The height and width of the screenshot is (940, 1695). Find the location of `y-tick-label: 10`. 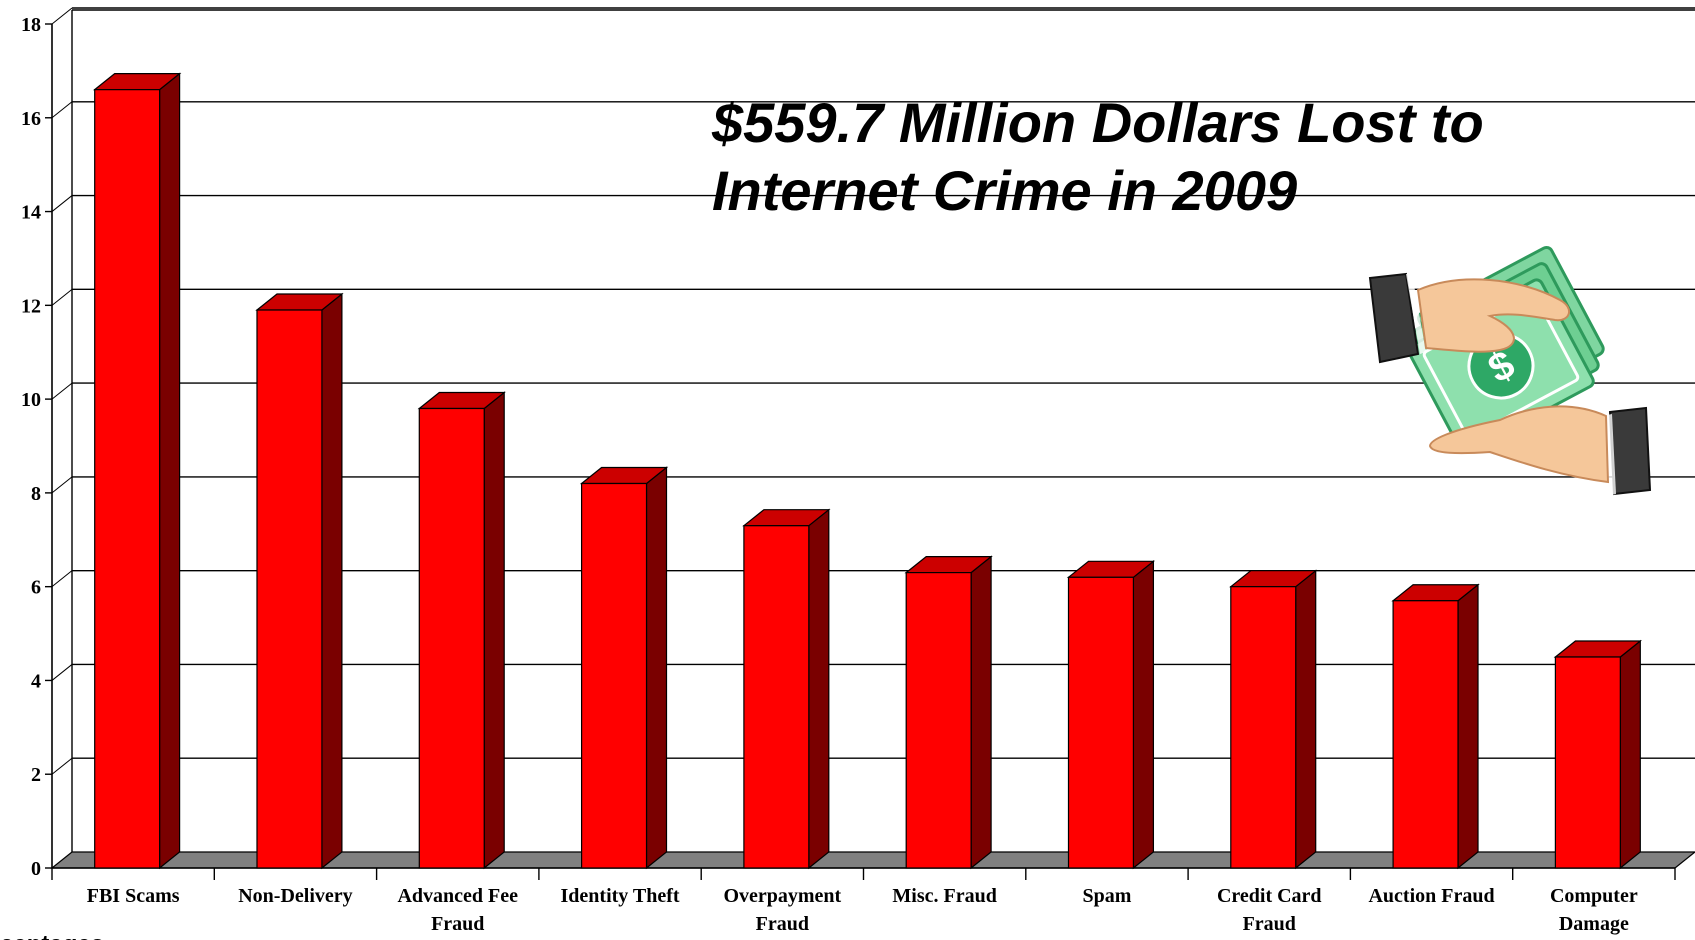

y-tick-label: 10 is located at coordinates (31, 400).